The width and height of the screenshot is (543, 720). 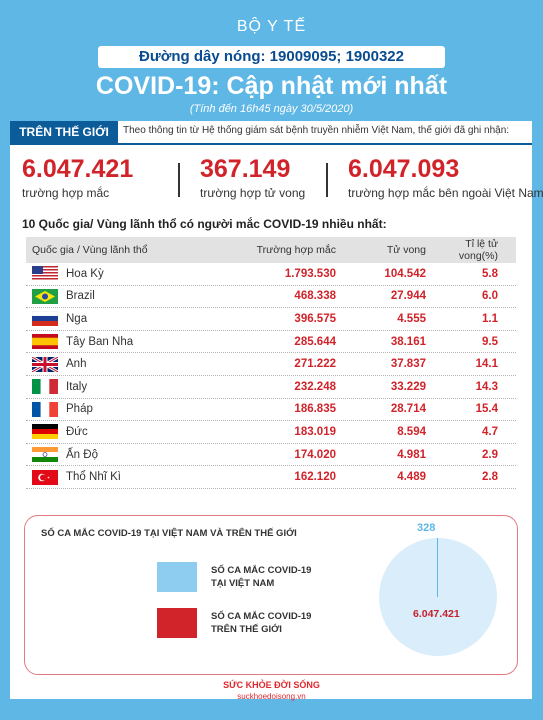 What do you see at coordinates (408, 364) in the screenshot?
I see `deaths-value: 37.837` at bounding box center [408, 364].